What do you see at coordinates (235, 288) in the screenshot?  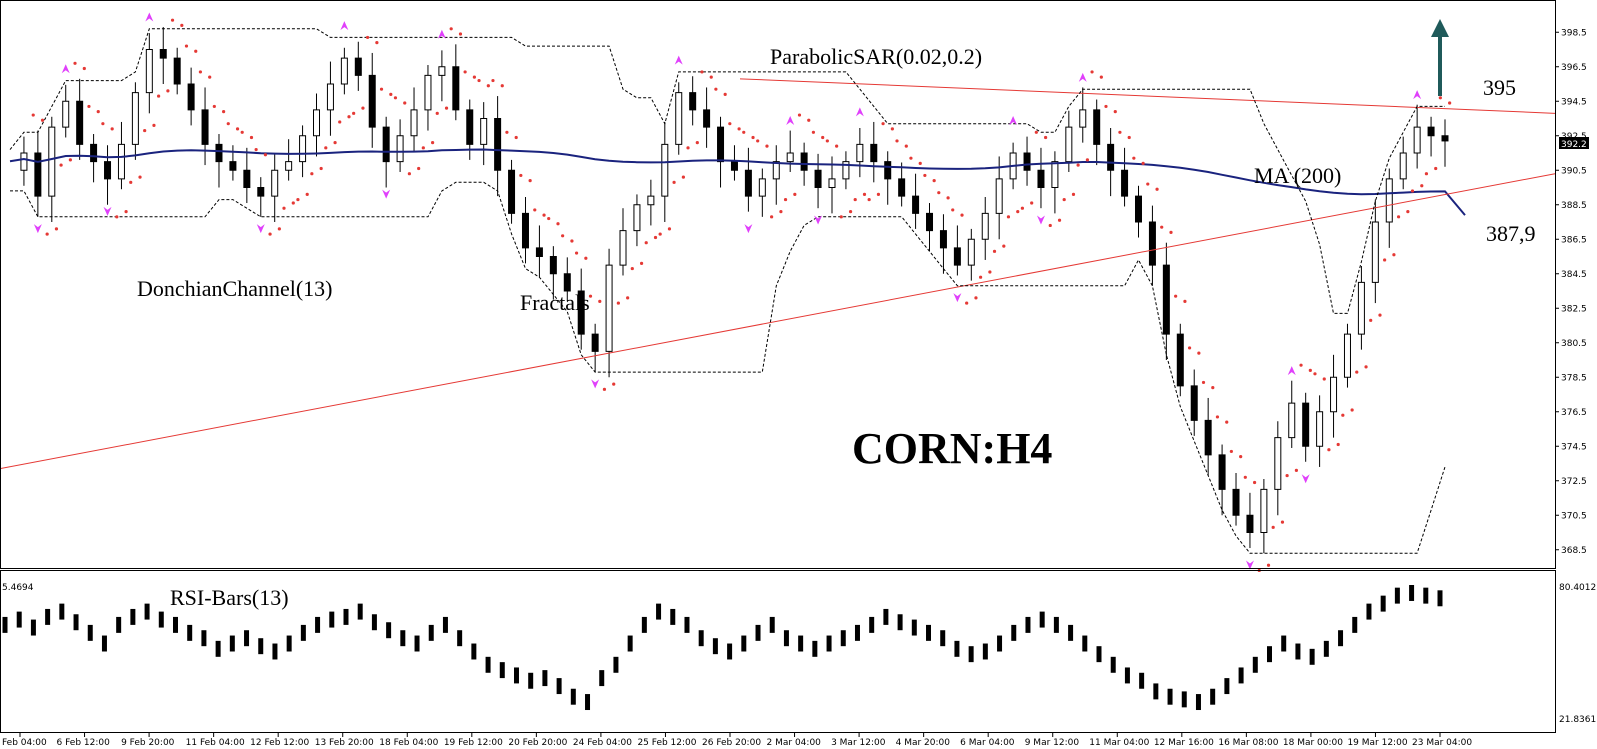 I see `donchian-label: DonchianChannel(13)` at bounding box center [235, 288].